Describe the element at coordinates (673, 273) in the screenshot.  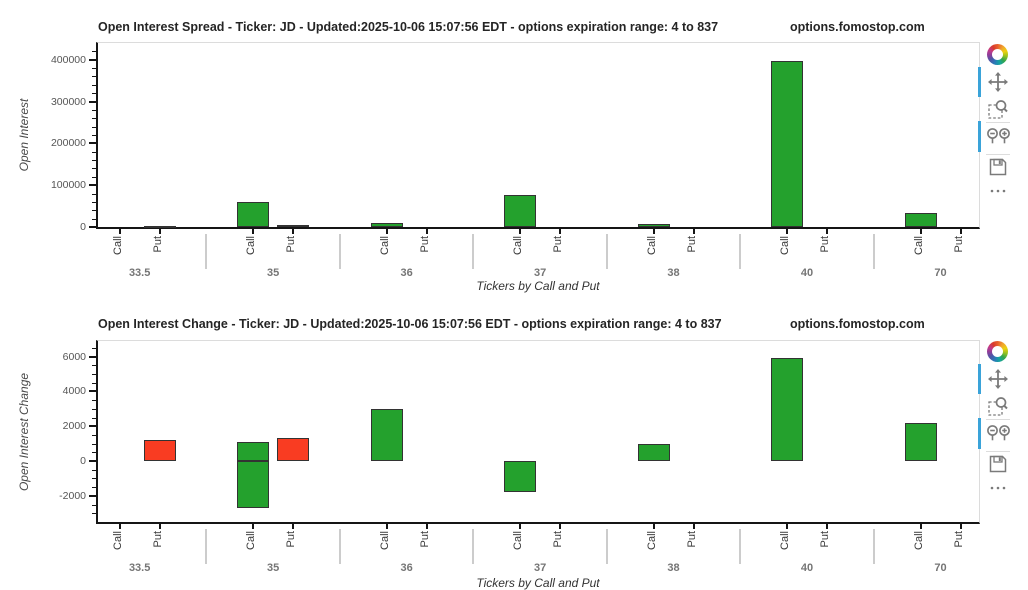
I see `group-label: 38` at that location.